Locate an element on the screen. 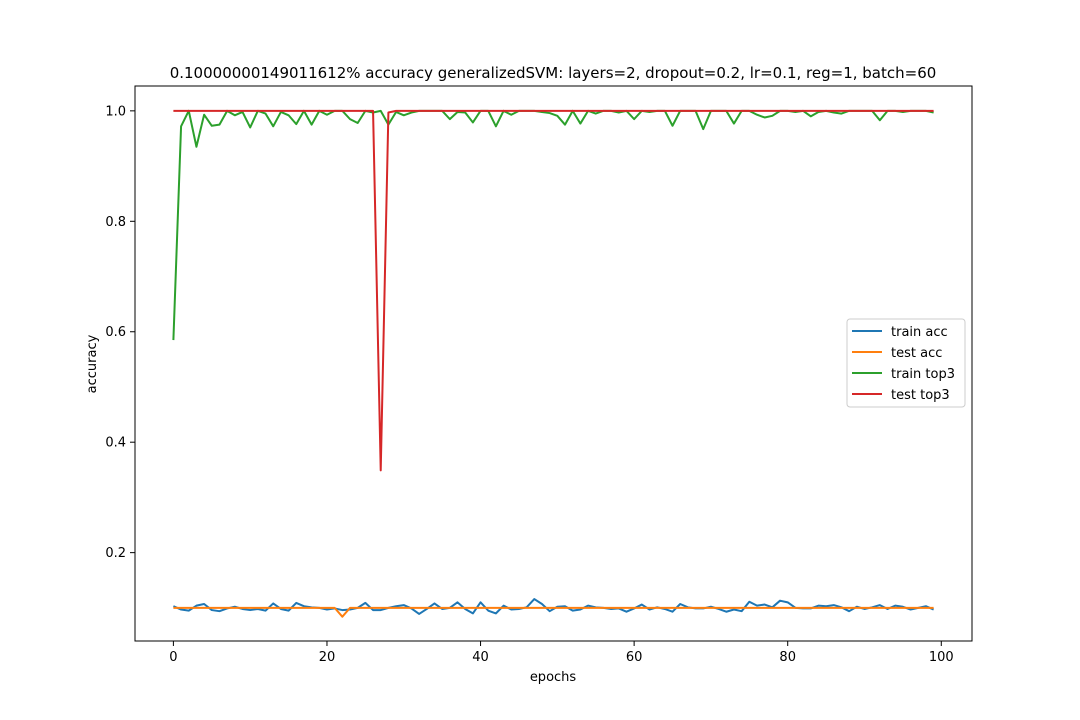 This screenshot has width=1080, height=720. y-tick-label: 0.6 is located at coordinates (115, 332).